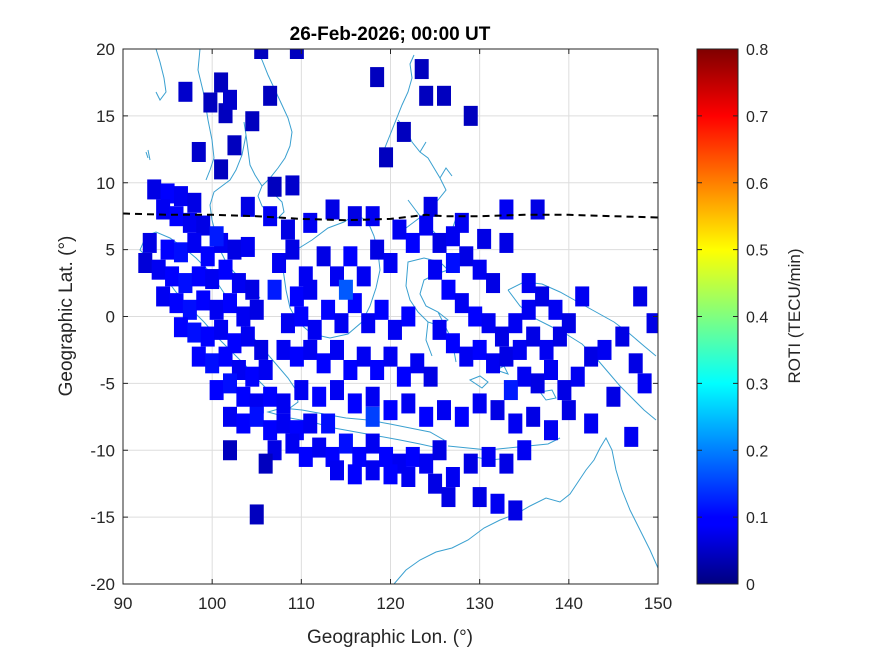 This screenshot has height=656, width=875. Describe the element at coordinates (102, 450) in the screenshot. I see `y-tick-label: -10` at that location.